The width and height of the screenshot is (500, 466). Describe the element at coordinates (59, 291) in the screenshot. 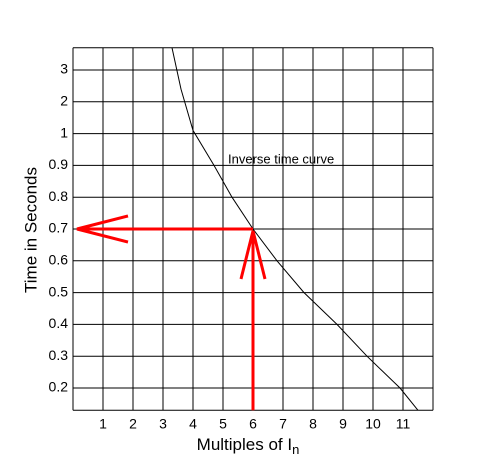

I see `y-tick-label: 0.5` at that location.